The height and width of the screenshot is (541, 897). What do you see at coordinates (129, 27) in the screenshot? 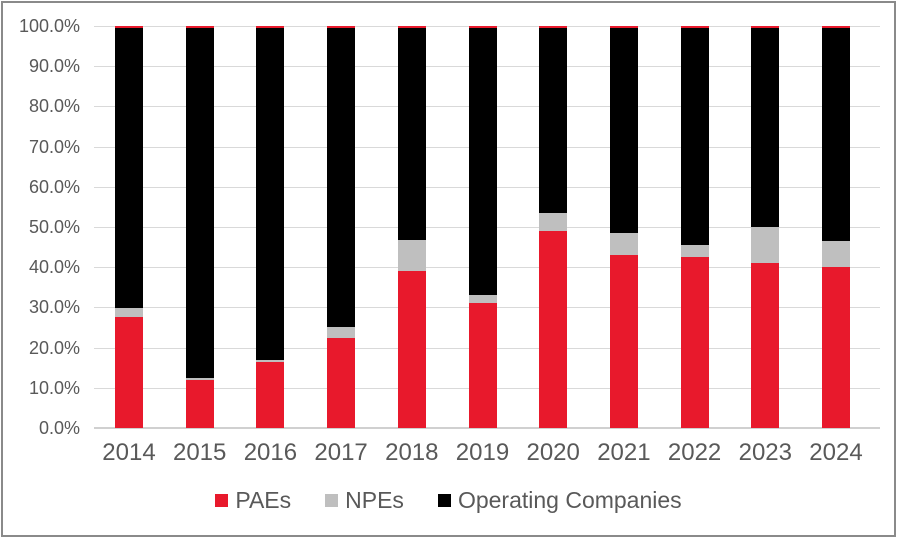
I see `bar-top-accent-2014` at bounding box center [129, 27].